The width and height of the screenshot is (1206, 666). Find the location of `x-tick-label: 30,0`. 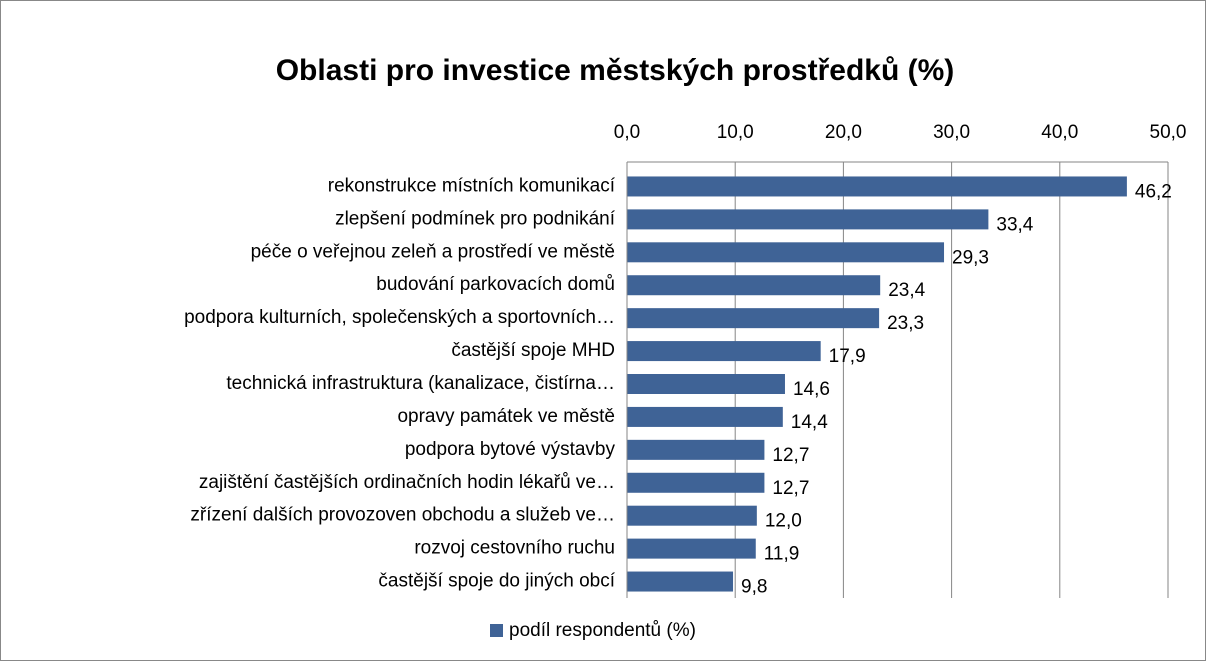

x-tick-label: 30,0 is located at coordinates (951, 132).